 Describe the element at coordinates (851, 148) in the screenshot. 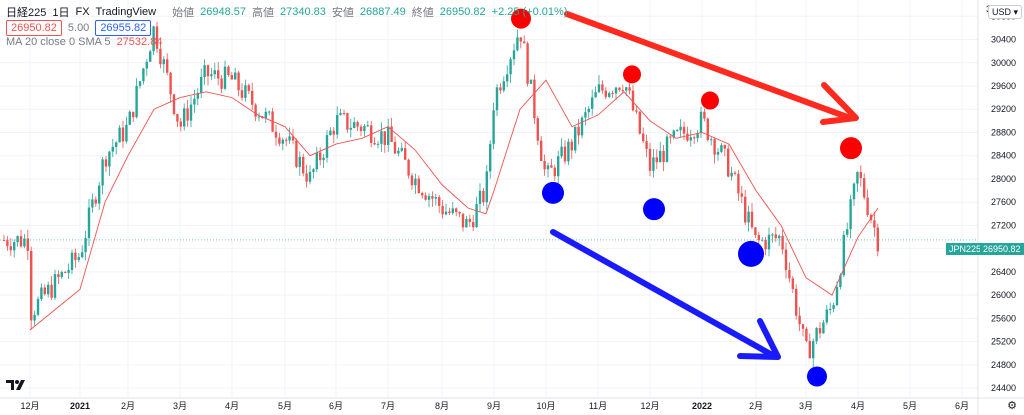

I see `peak-marker` at that location.